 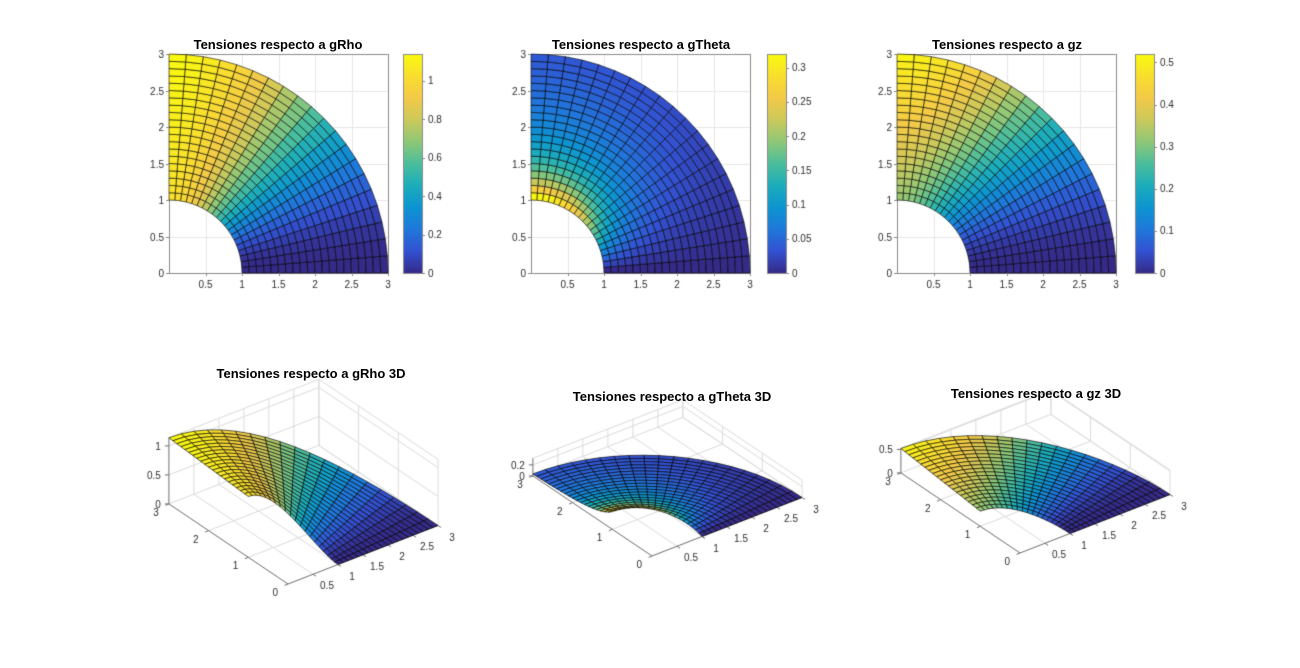 What do you see at coordinates (1007, 44) in the screenshot?
I see `chart-title-gz-2d: Tensiones respecto a gz` at bounding box center [1007, 44].